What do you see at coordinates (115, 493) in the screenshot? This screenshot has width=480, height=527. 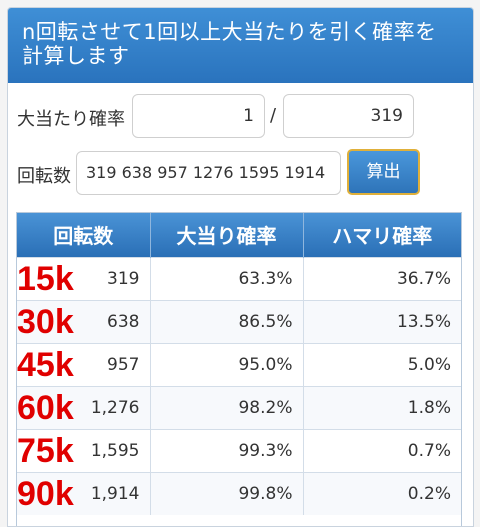 I see `spins-value: 1,914` at bounding box center [115, 493].